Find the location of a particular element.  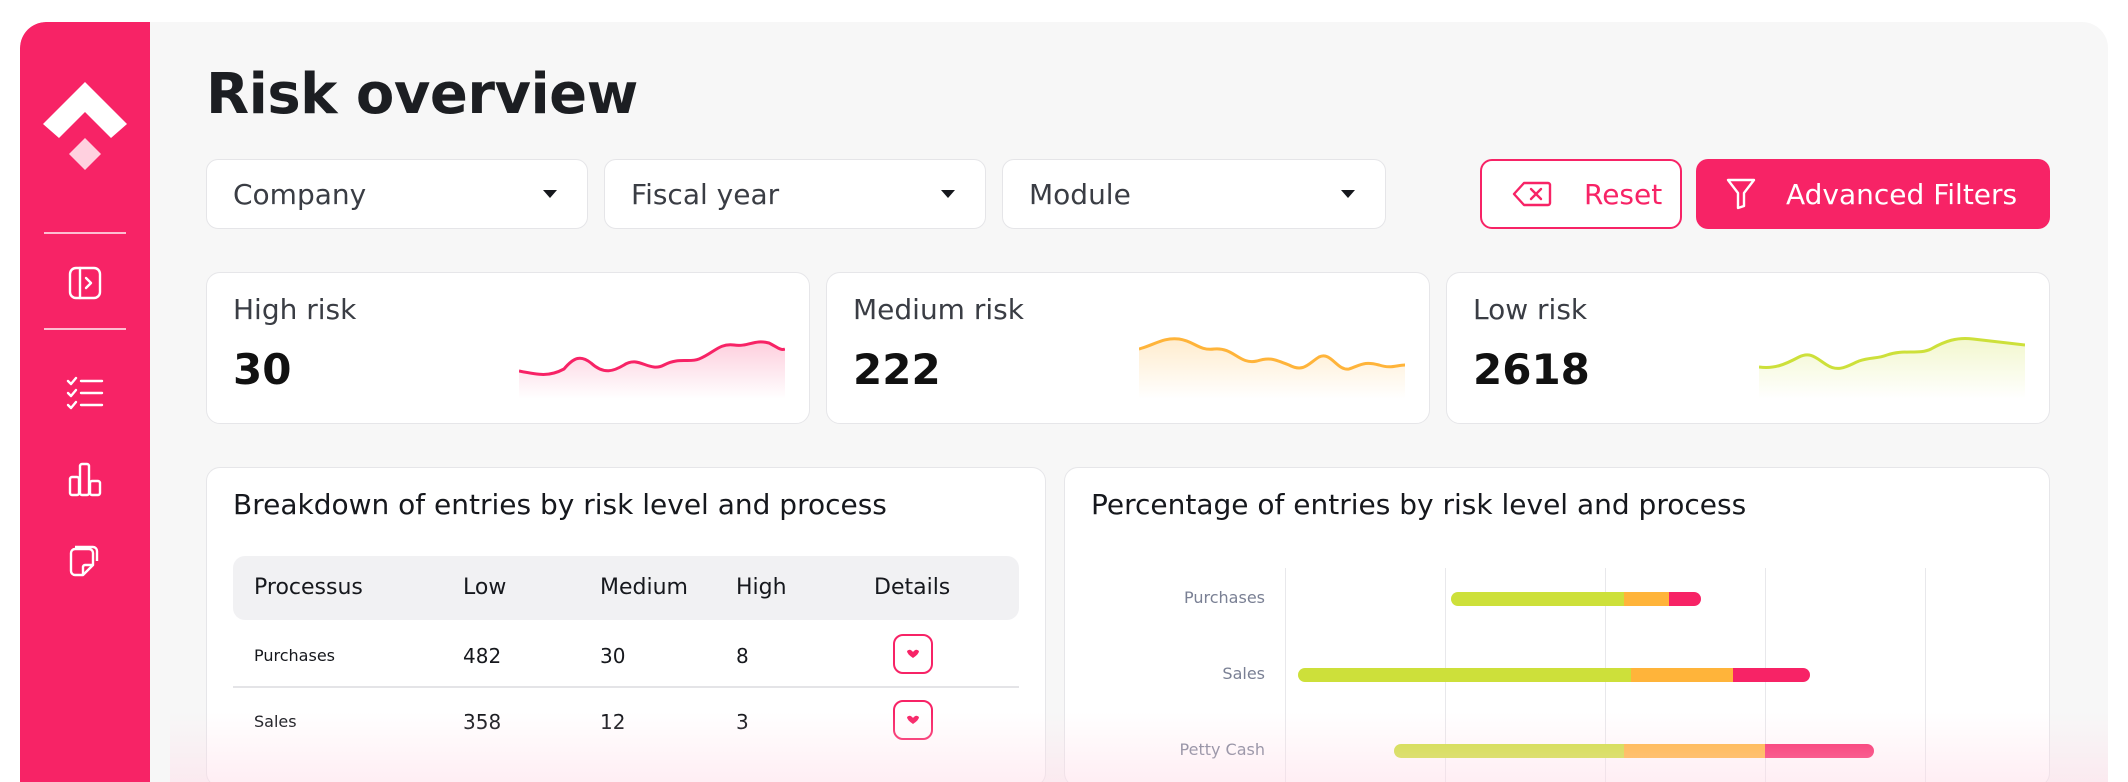

reset-button: Reset is located at coordinates (1581, 194).